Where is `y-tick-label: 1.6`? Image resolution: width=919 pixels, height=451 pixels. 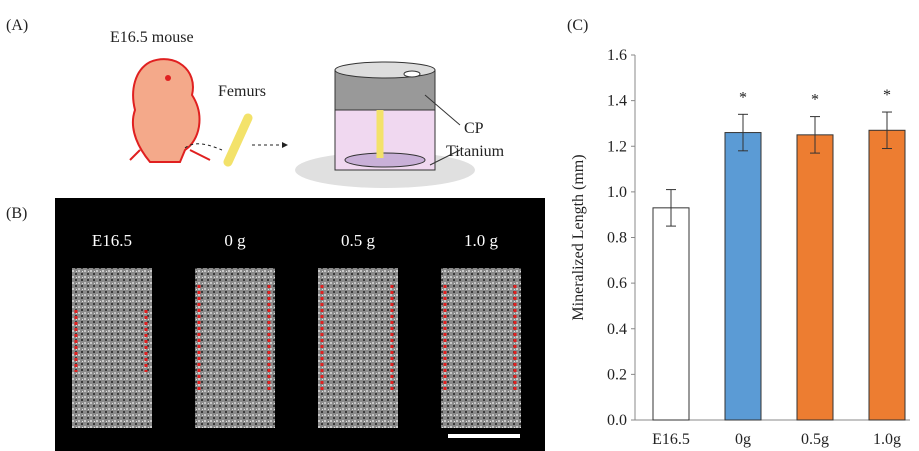
y-tick-label: 1.6 is located at coordinates (617, 55).